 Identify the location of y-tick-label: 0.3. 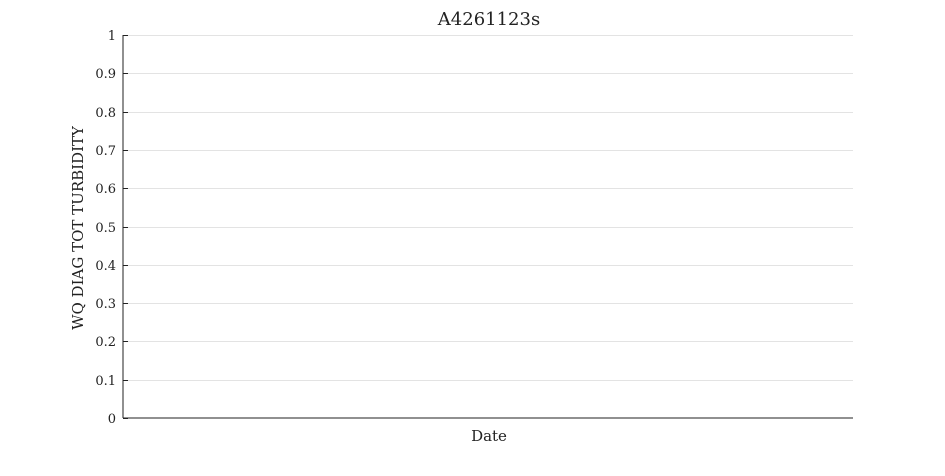
(105, 304).